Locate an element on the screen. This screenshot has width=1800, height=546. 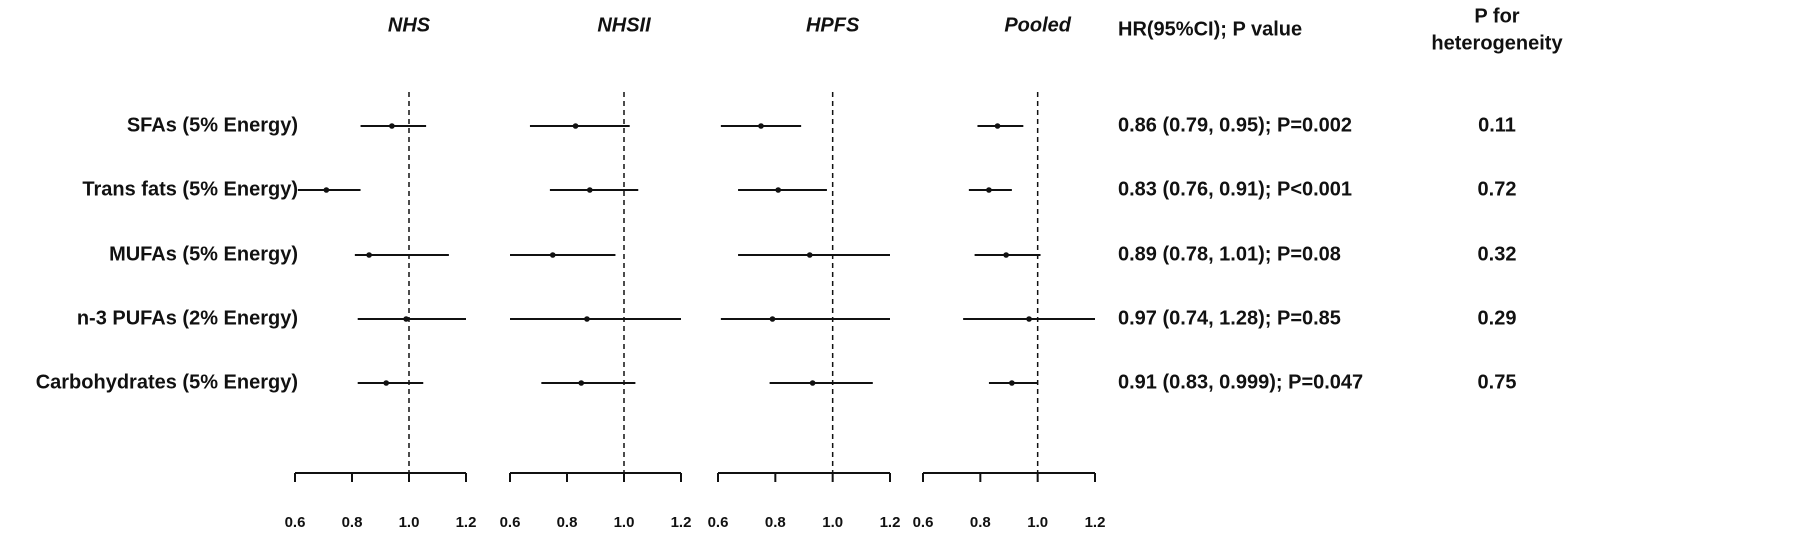
panel-title: NHSII is located at coordinates (624, 25).